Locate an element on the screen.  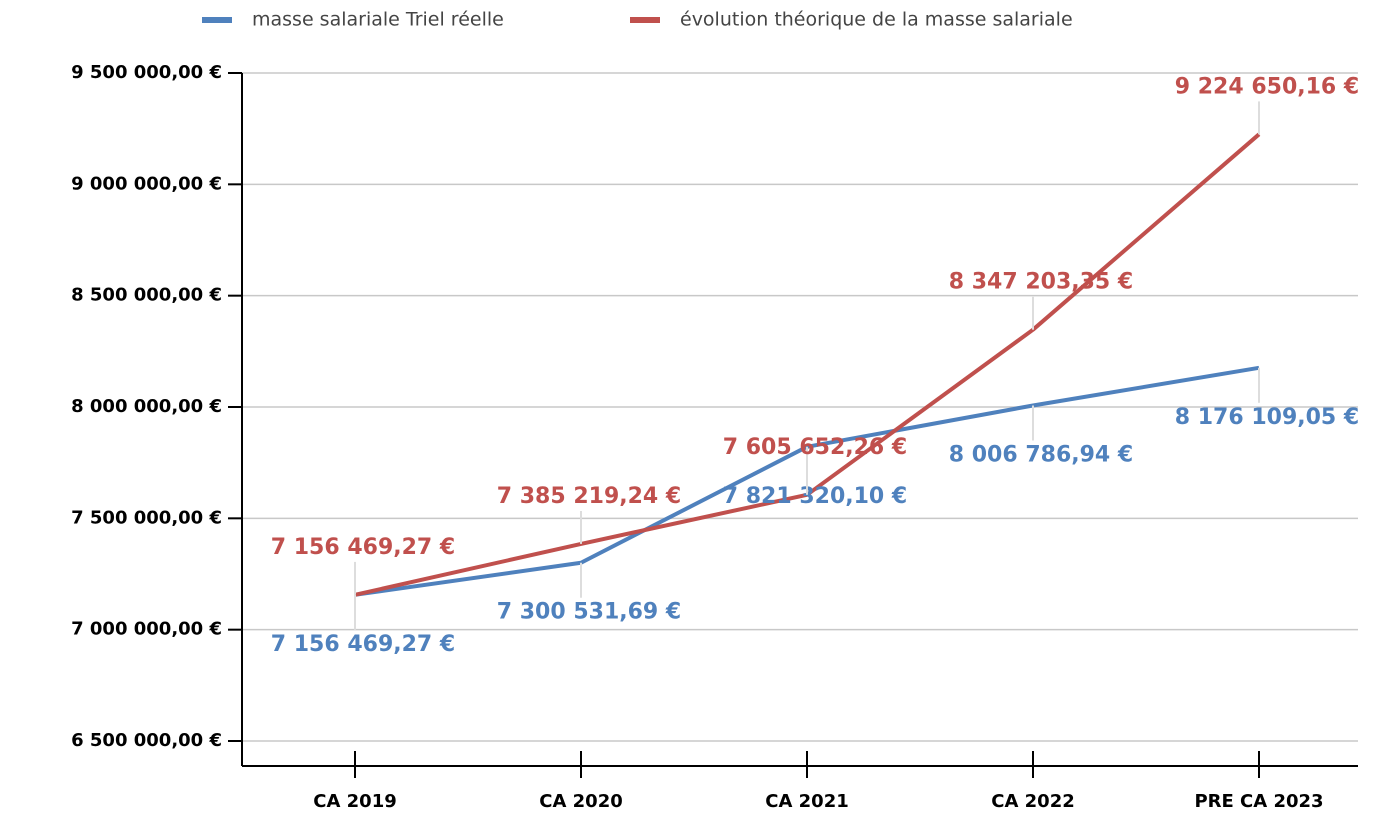
data-label: 8 176 109,05 € is located at coordinates (1267, 417).